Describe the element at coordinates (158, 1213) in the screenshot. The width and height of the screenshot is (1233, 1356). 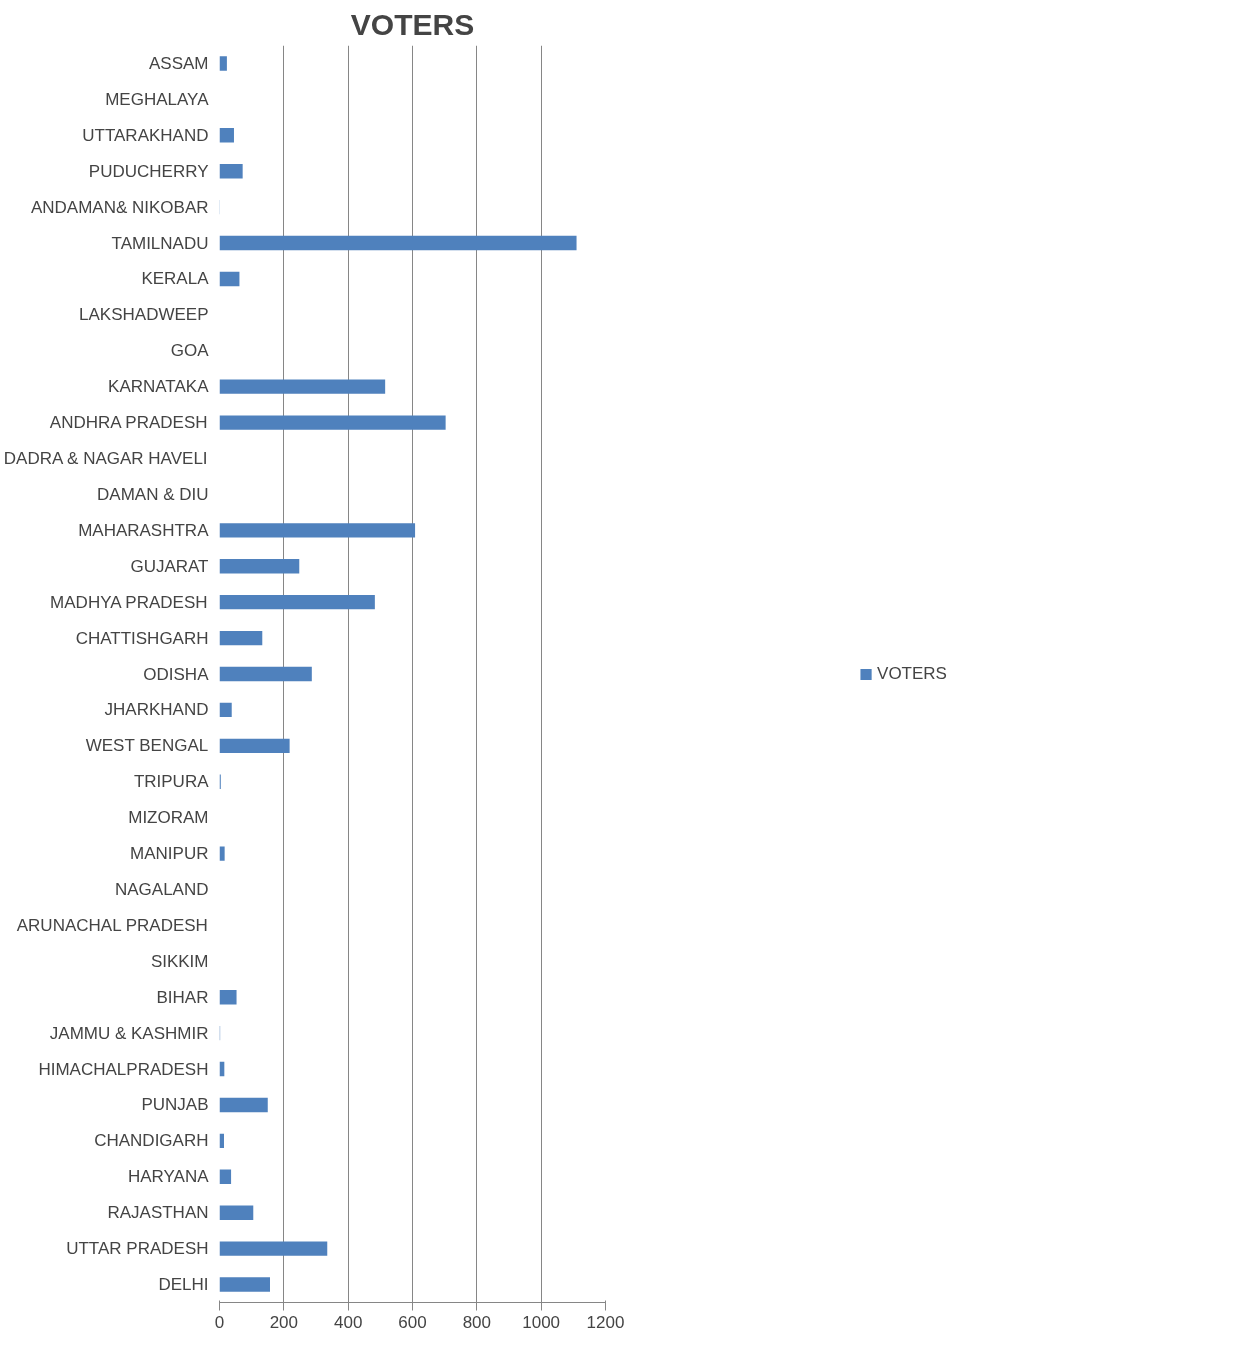
I see `y-tick-label: RAJASTHAN` at that location.